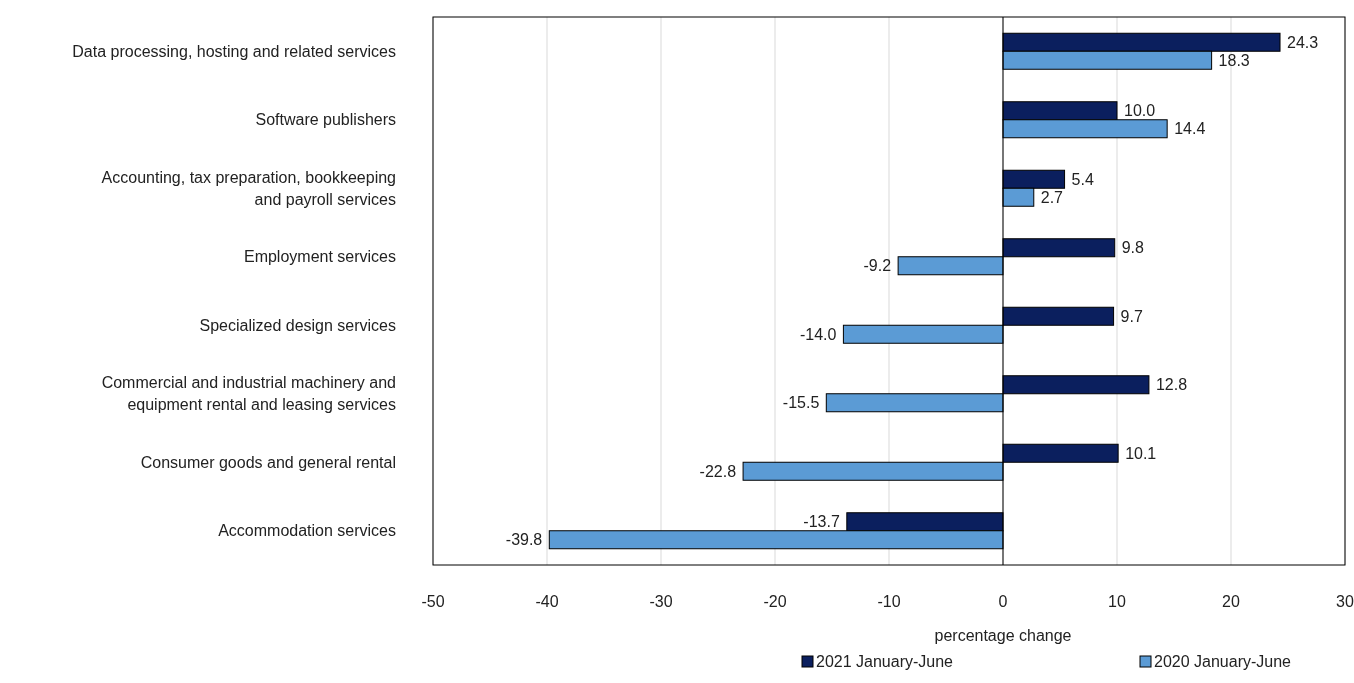 The width and height of the screenshot is (1354, 683). I want to click on text: -39.8, so click(524, 540).